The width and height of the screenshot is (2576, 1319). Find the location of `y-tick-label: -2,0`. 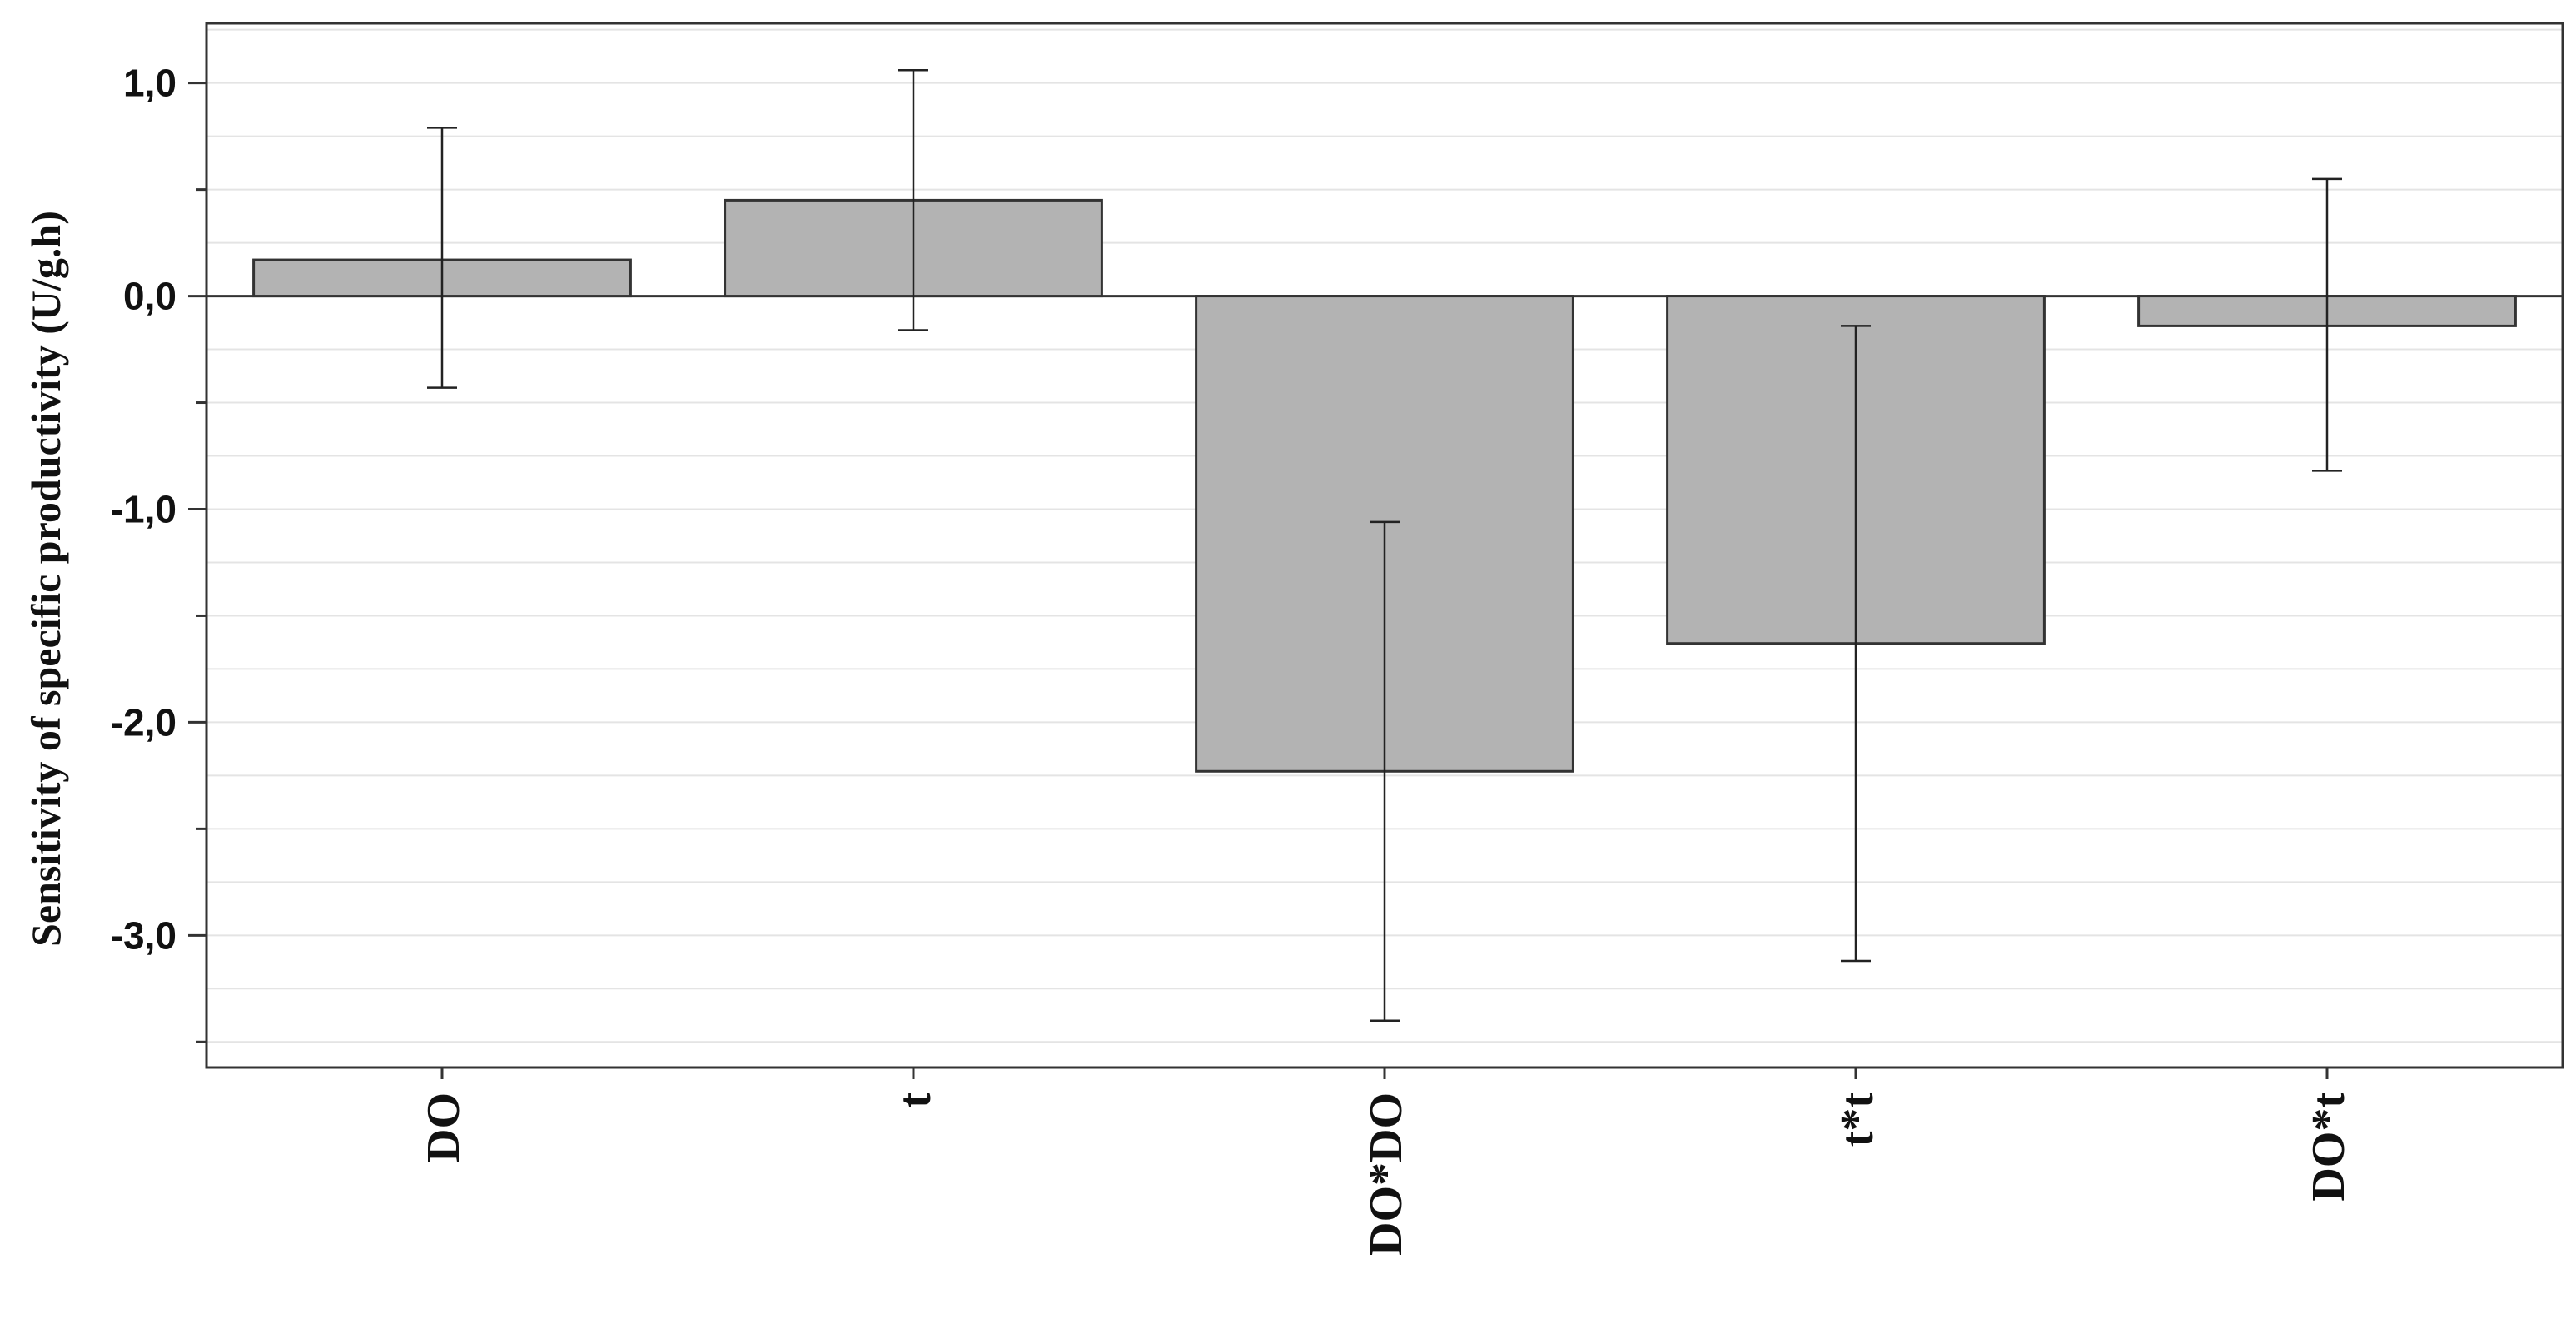

y-tick-label: -2,0 is located at coordinates (144, 722).